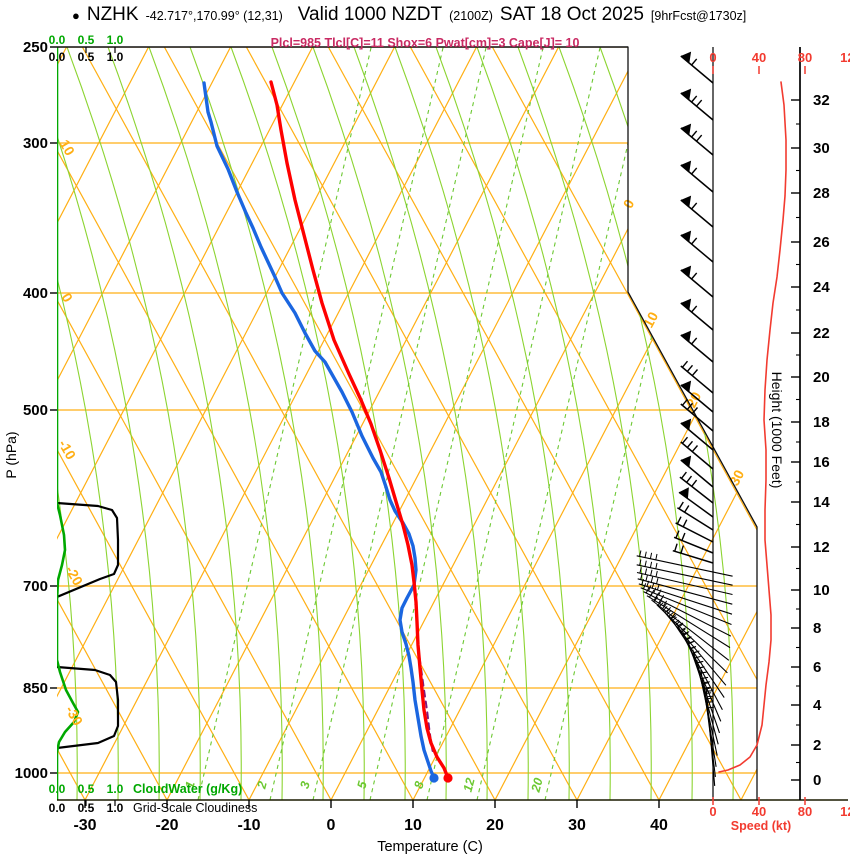 This screenshot has width=850, height=860. I want to click on valid-time: Valid 1000 NZDT, so click(370, 14).